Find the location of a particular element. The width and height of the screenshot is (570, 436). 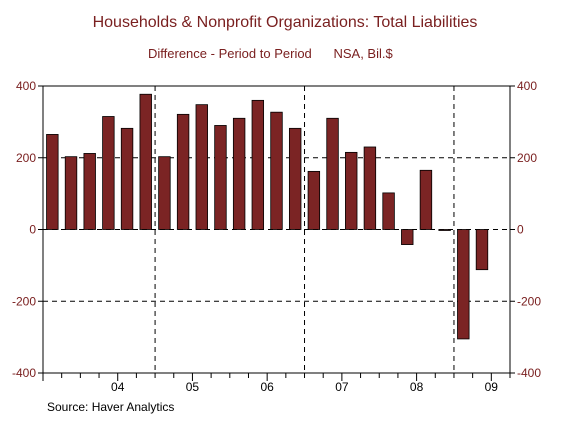

y-tick-label-left: 0 is located at coordinates (32, 230).